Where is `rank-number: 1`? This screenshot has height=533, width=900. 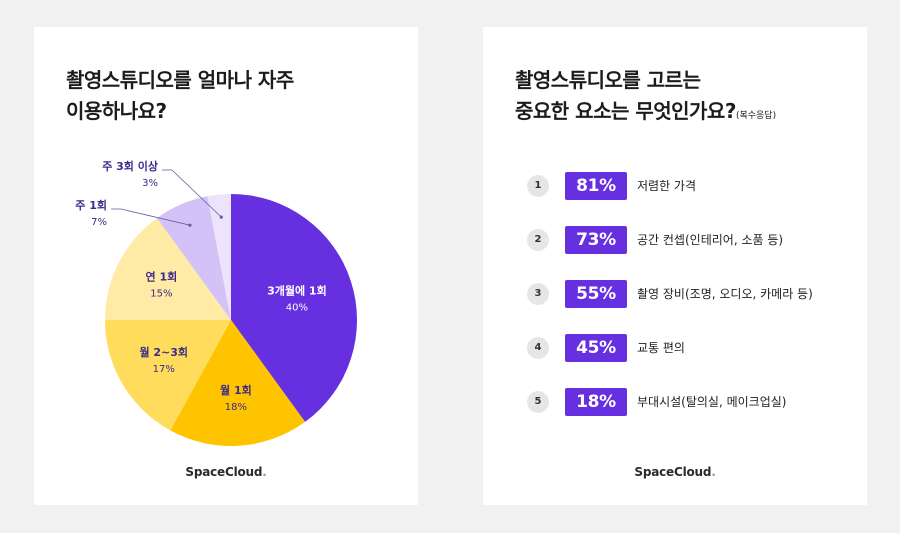 rank-number: 1 is located at coordinates (538, 186).